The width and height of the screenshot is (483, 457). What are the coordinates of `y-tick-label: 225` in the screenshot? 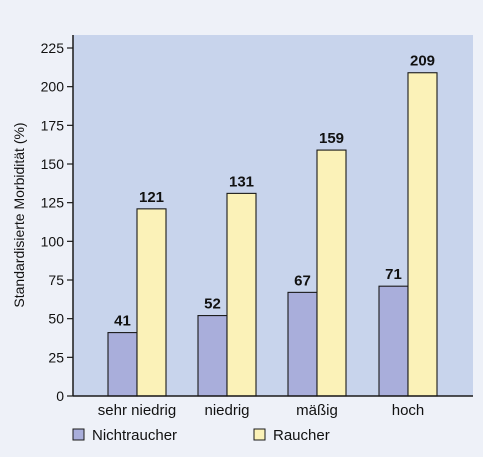 It's located at (53, 48).